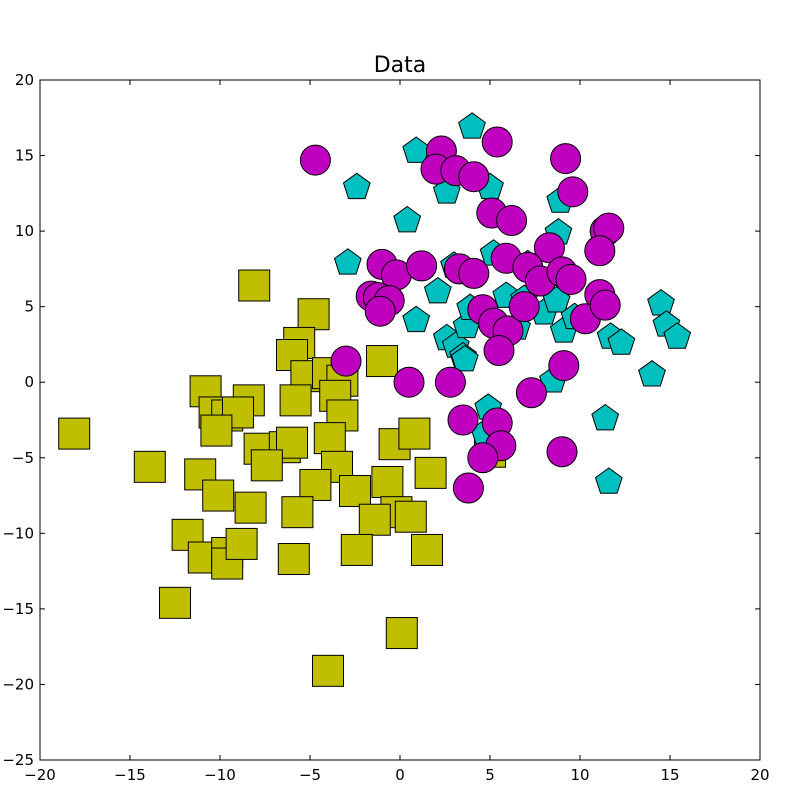 The width and height of the screenshot is (800, 800). Describe the element at coordinates (579, 775) in the screenshot. I see `x-tick-label: 10` at that location.